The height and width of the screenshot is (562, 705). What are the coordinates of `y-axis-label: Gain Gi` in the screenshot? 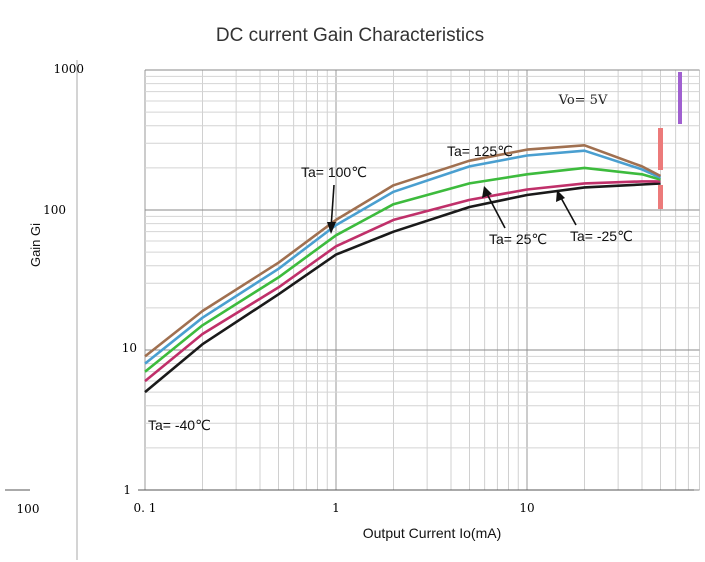 It's located at (35, 245).